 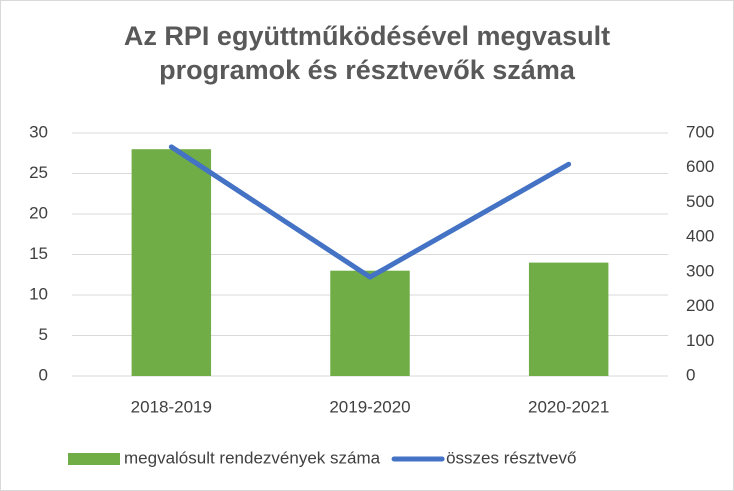 I want to click on y-tick-label: 0, so click(x=43, y=374).